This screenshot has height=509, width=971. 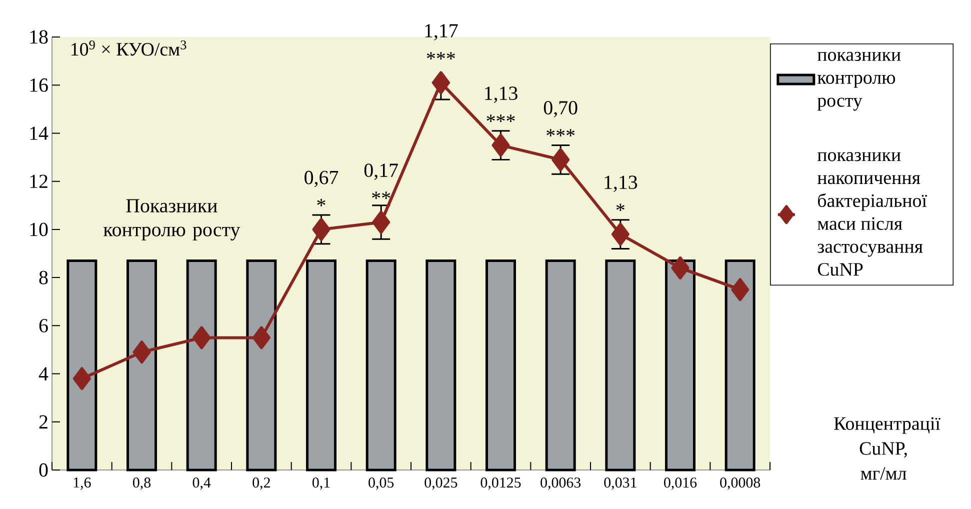 I want to click on y-tick-label: 18, so click(x=39, y=37).